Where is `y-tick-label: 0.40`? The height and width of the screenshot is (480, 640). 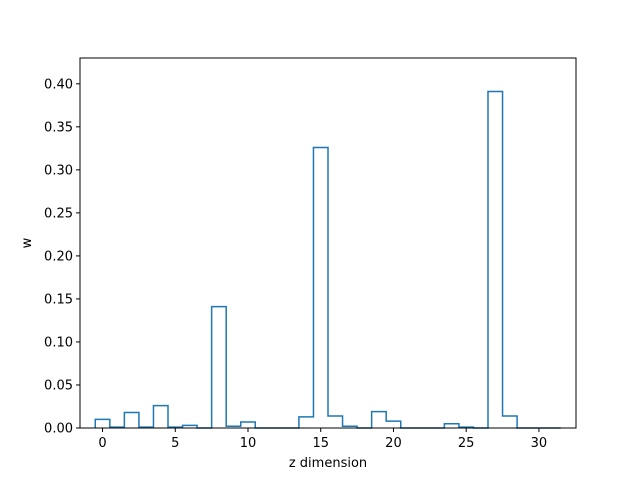 y-tick-label: 0.40 is located at coordinates (58, 84).